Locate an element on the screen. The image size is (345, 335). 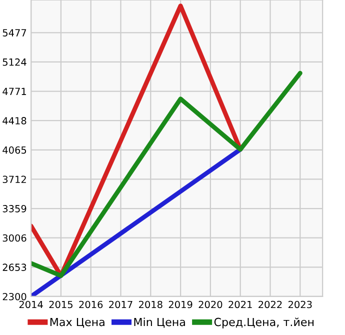
y-tick-label: 4418 is located at coordinates (14, 120).